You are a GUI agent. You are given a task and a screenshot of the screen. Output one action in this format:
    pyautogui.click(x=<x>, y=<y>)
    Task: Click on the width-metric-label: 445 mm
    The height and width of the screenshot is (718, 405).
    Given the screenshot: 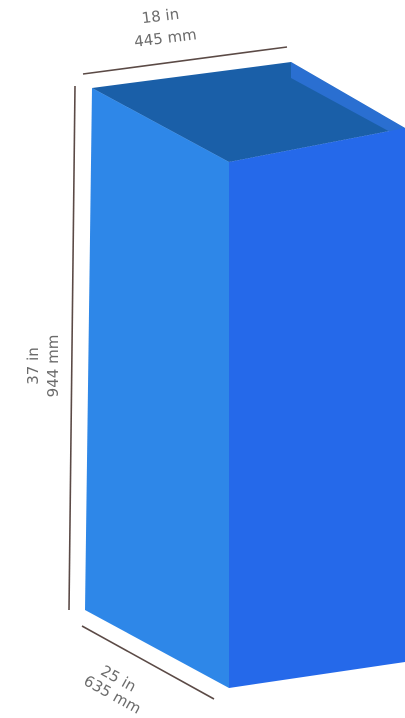 What is the action you would take?
    pyautogui.click(x=165, y=37)
    